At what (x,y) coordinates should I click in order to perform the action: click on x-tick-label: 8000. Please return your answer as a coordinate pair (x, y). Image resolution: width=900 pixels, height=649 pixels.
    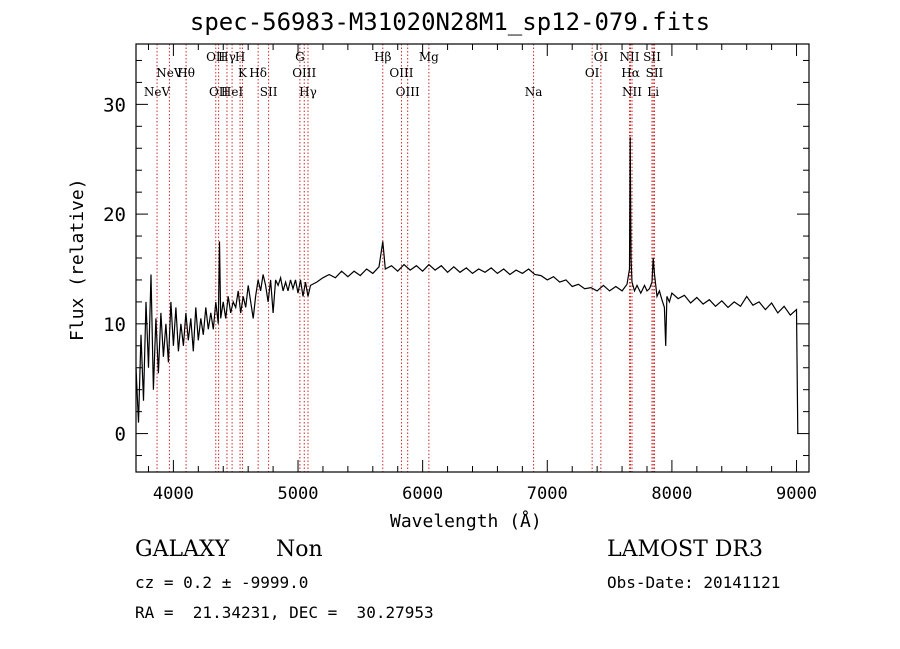
    Looking at the image, I should click on (671, 494).